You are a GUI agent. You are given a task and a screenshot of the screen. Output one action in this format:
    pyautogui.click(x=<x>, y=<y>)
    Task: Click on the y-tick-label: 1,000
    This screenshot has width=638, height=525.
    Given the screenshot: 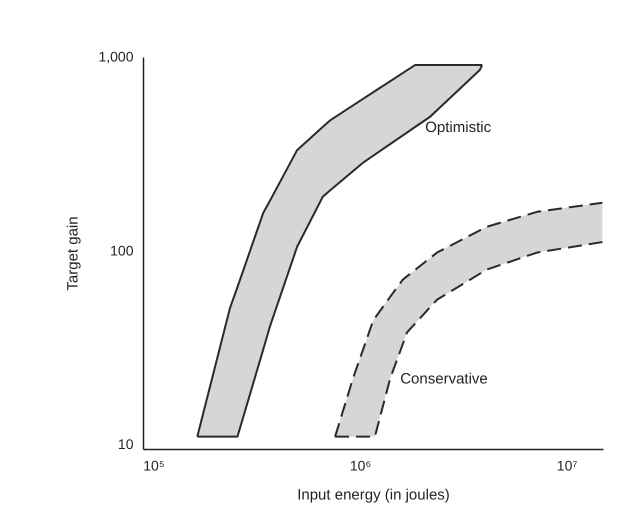 What is the action you would take?
    pyautogui.click(x=116, y=56)
    